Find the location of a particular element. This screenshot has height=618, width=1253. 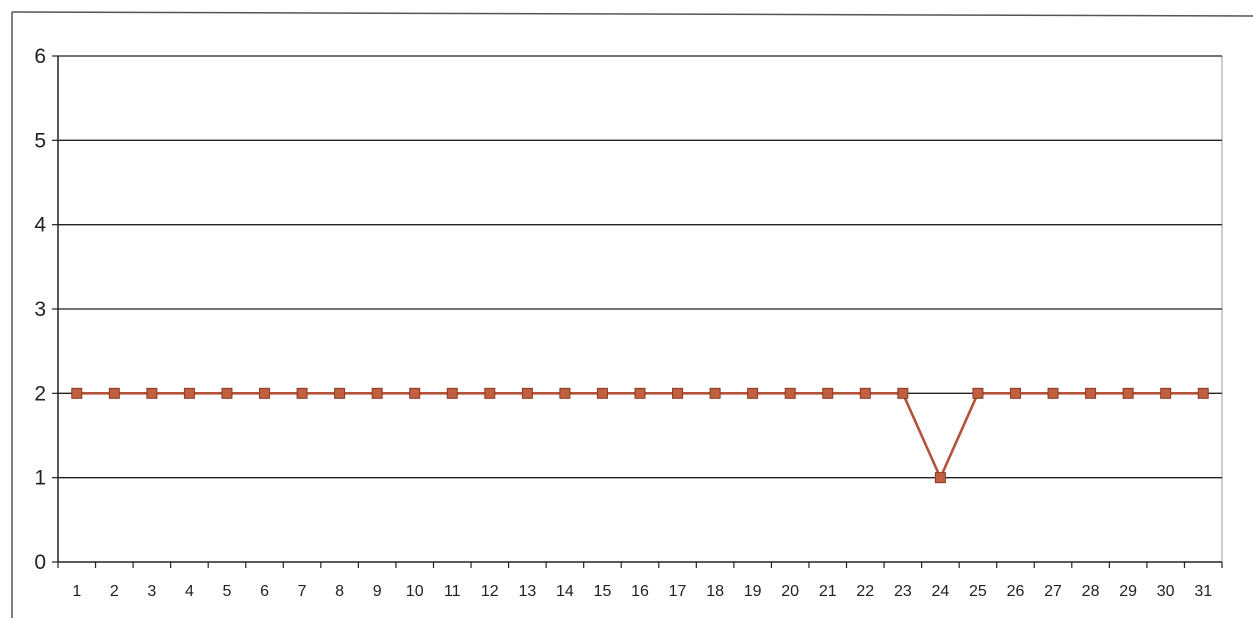

x-tick-label-9: 9 is located at coordinates (377, 591).